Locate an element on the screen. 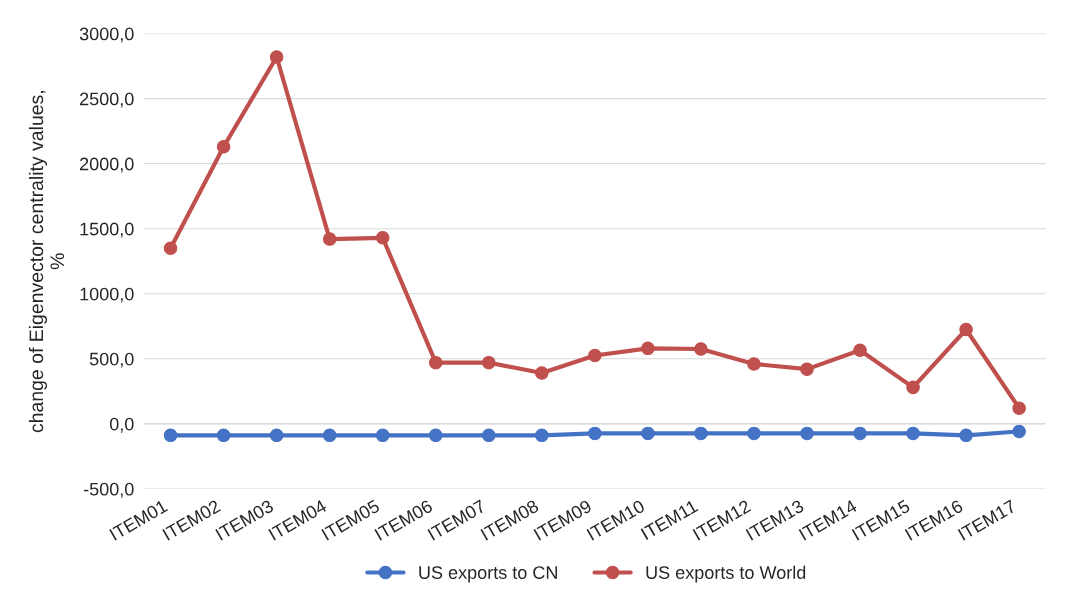 Image resolution: width=1067 pixels, height=611 pixels. y-tick-label: 3000,0 is located at coordinates (106, 35).